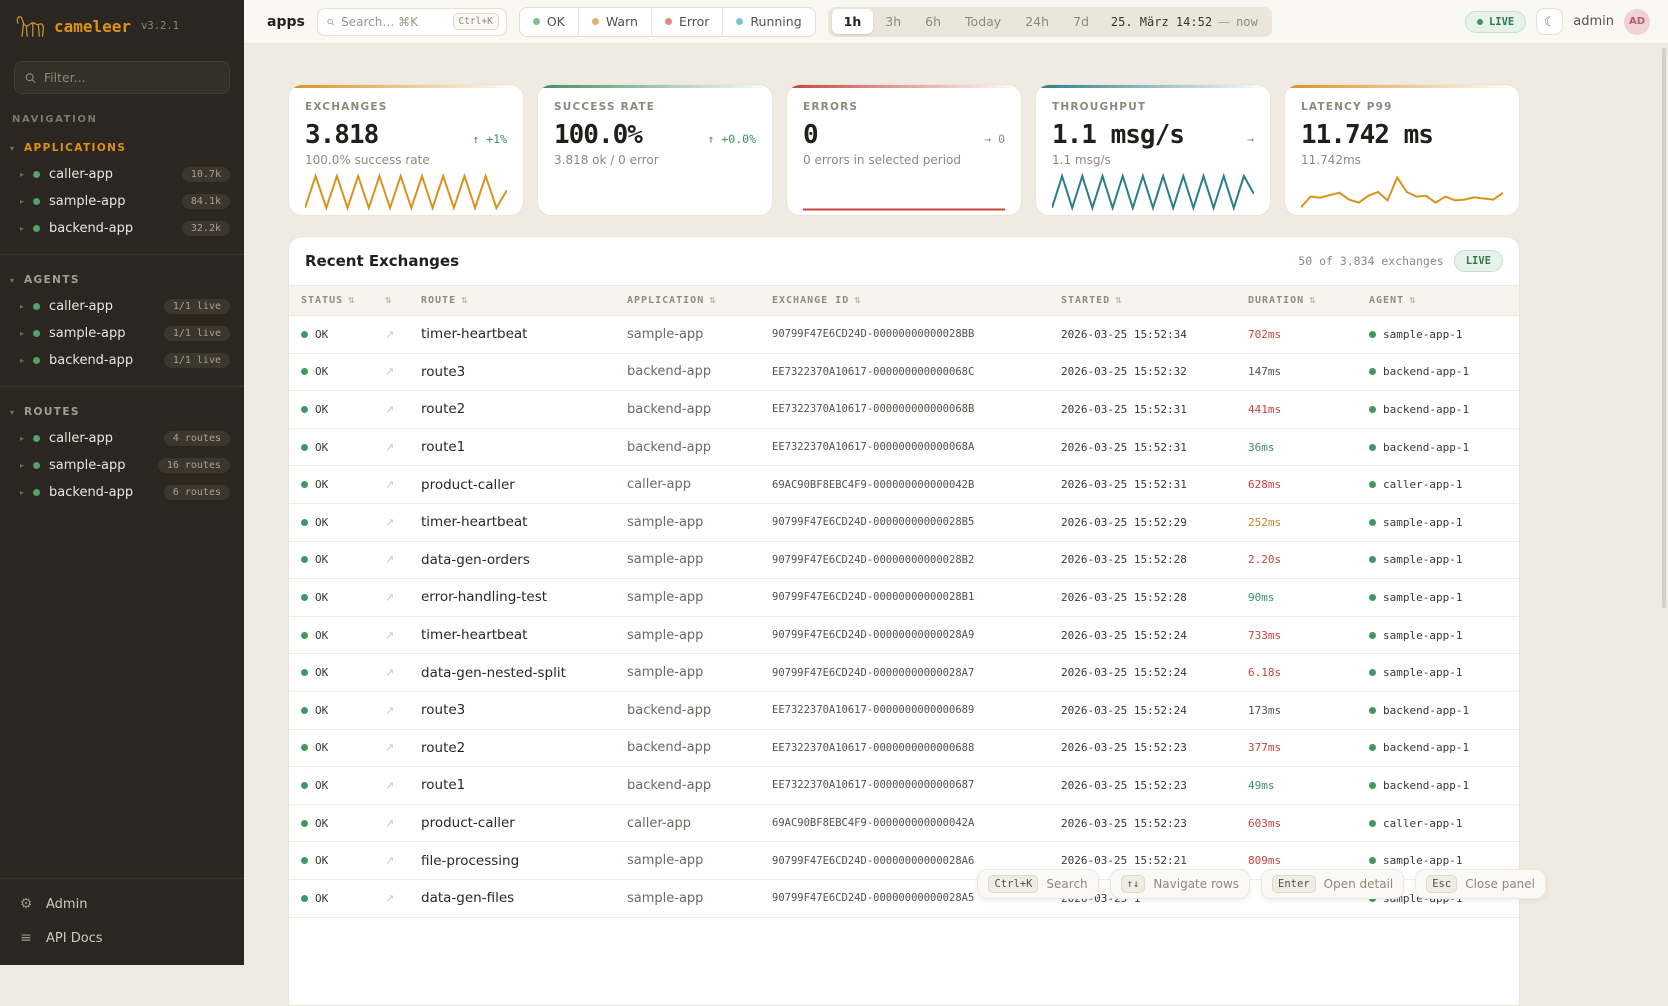 Image resolution: width=1668 pixels, height=1006 pixels. What do you see at coordinates (1664, 328) in the screenshot?
I see `scrollbar` at bounding box center [1664, 328].